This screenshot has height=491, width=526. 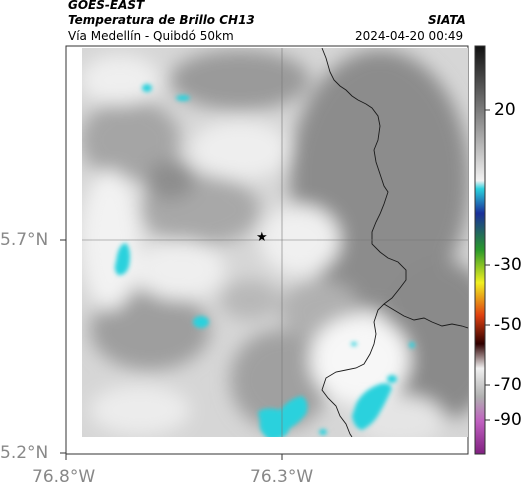 I want to click on location-star-icon: ★, so click(x=262, y=237).